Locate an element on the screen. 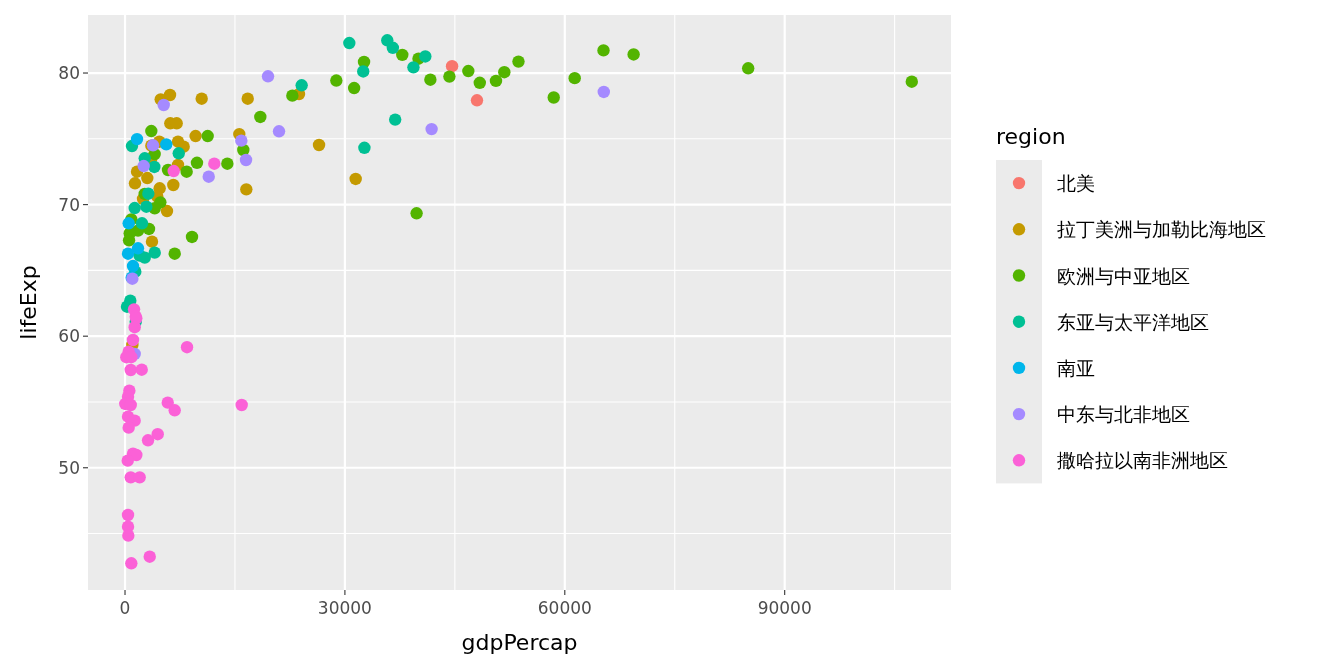 The height and width of the screenshot is (672, 1344). y-tick-label: 70 is located at coordinates (69, 204).